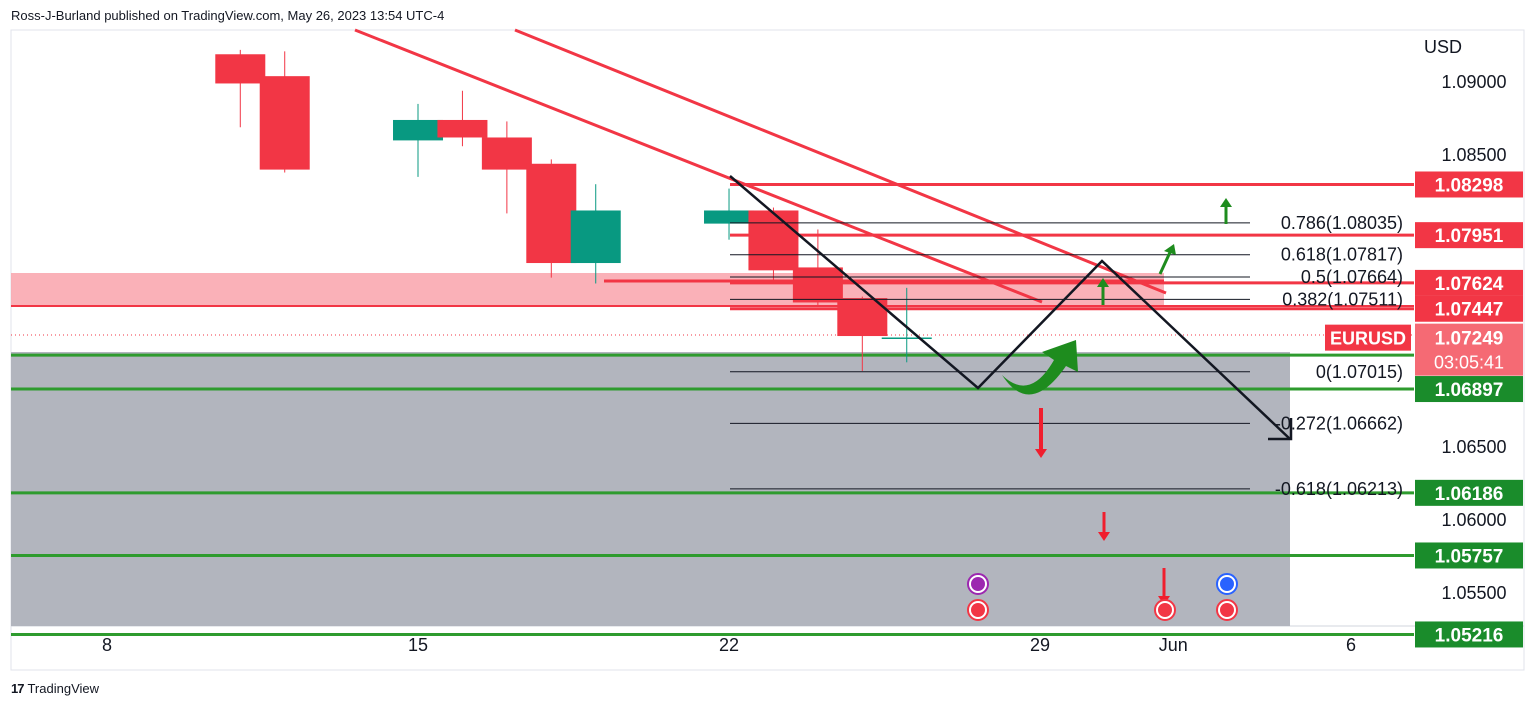 The width and height of the screenshot is (1536, 708). I want to click on price-badge-text-1.05216: 1.05216, so click(1469, 635).